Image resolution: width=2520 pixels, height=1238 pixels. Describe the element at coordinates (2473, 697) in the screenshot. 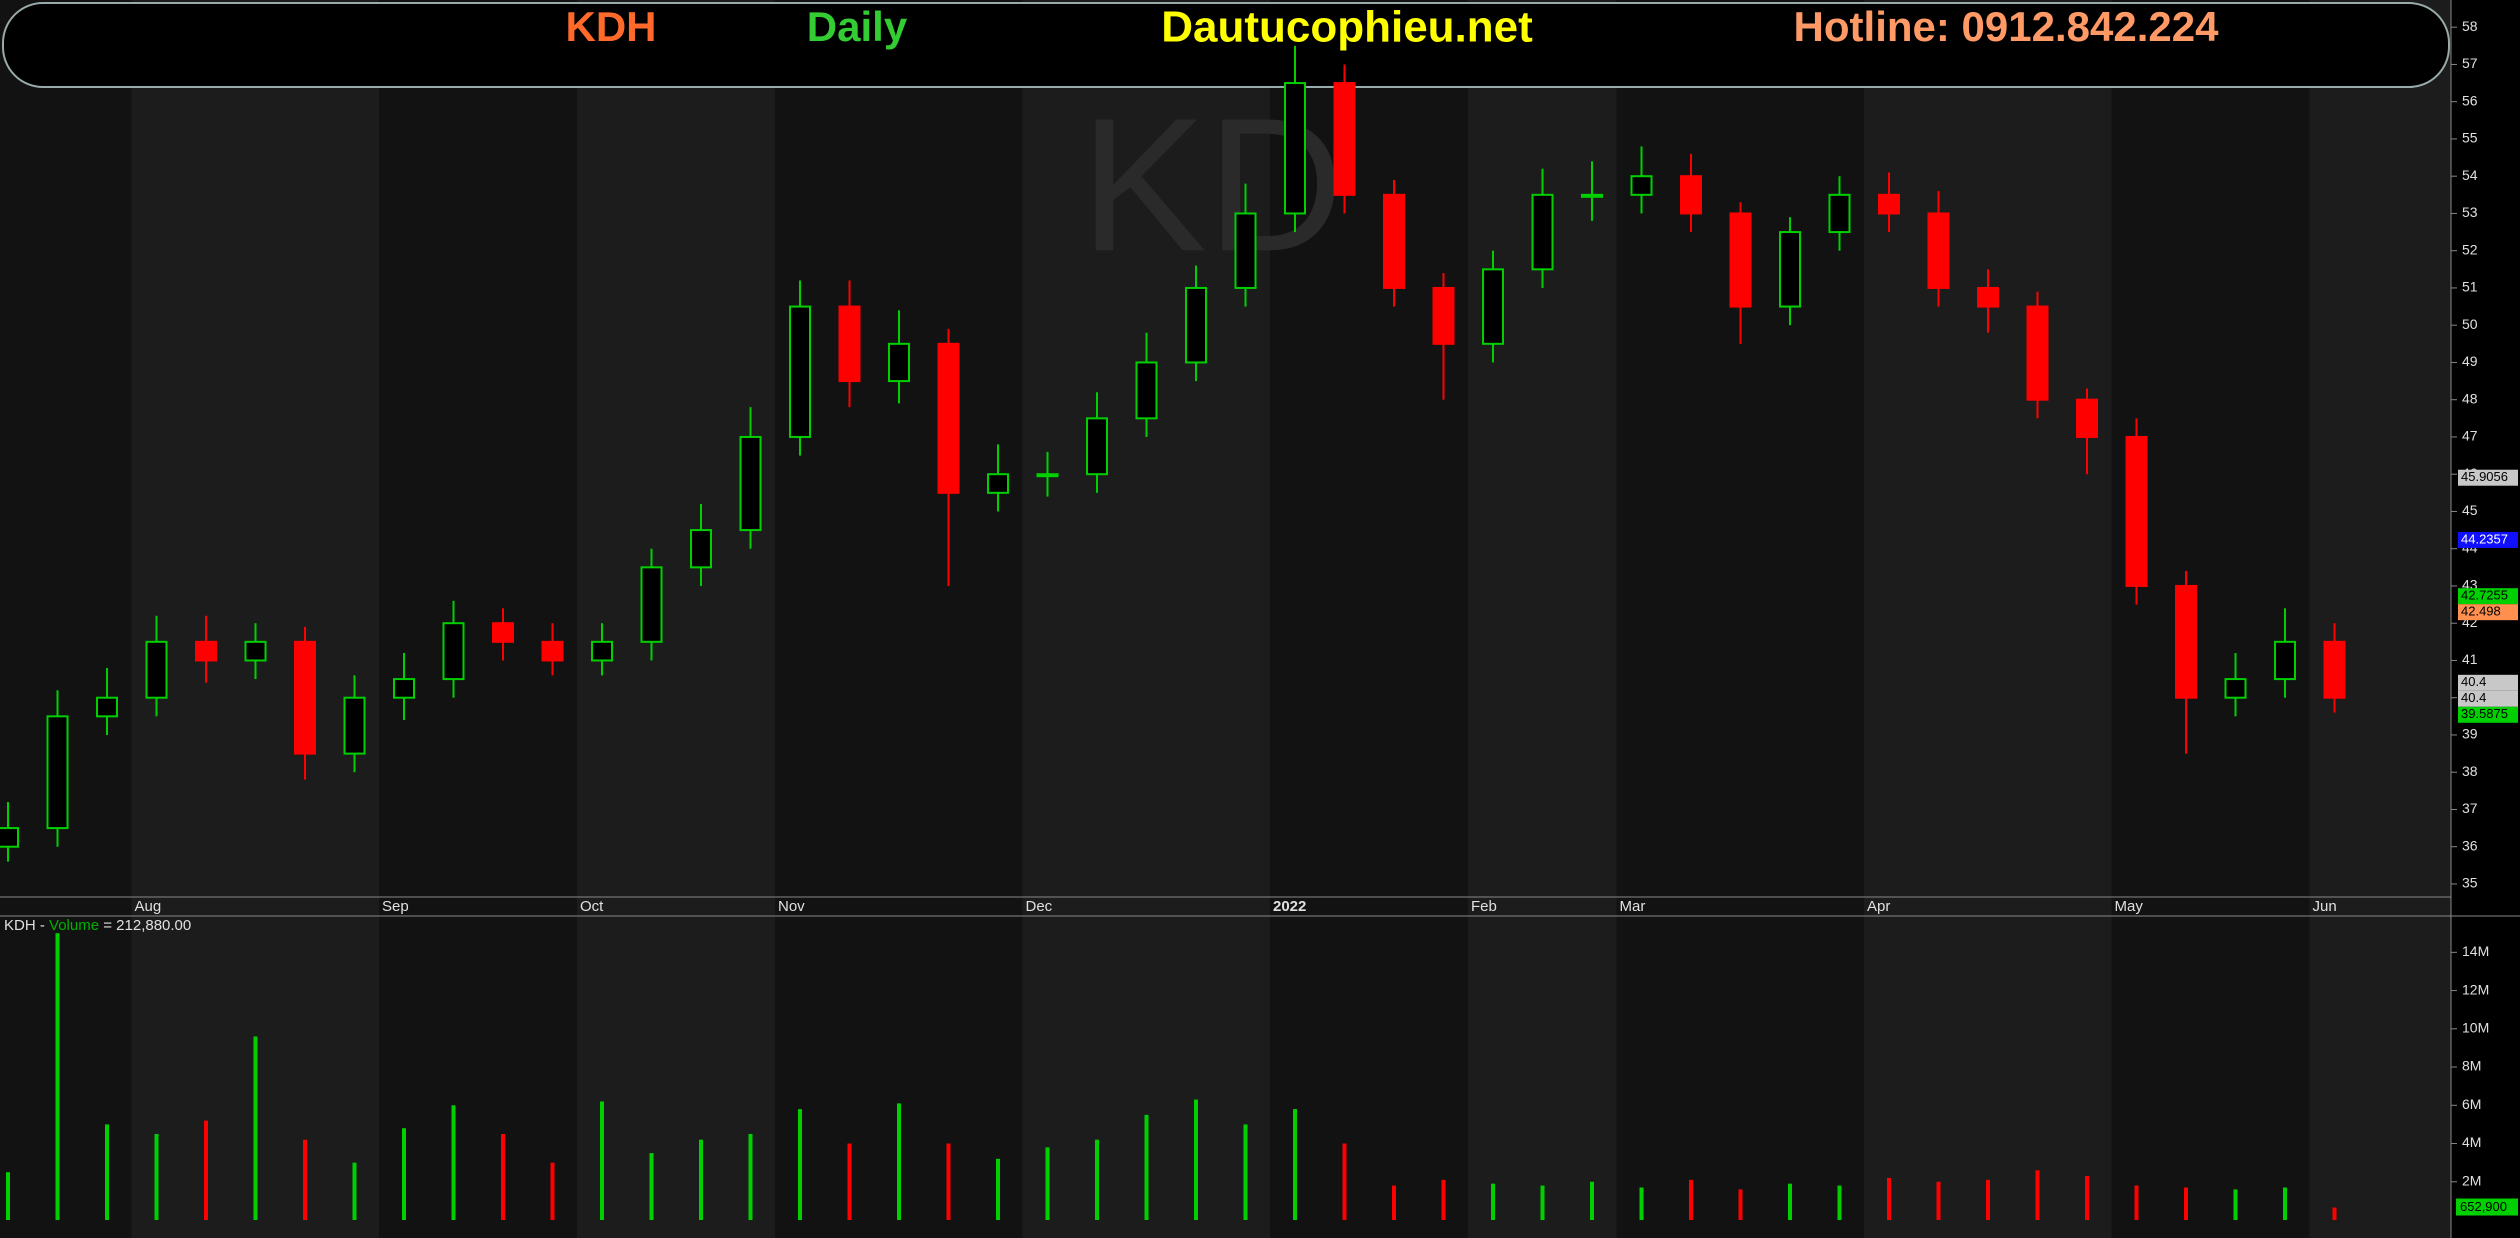

I see `price-tag-label: 40.4` at that location.